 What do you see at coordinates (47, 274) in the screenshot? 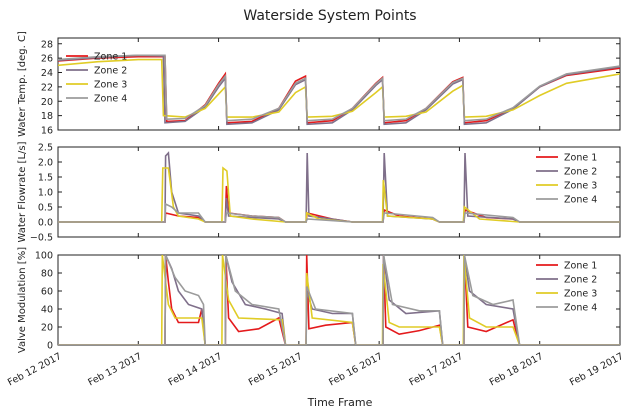
I see `y-tick-label: 80` at bounding box center [47, 274].